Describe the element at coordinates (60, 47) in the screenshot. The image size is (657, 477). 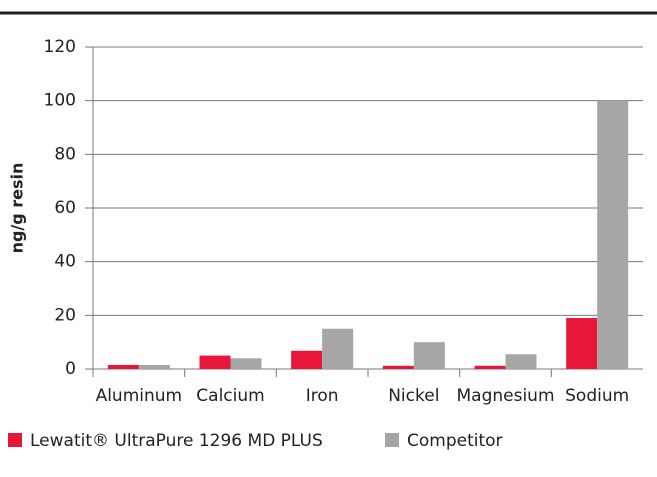
I see `y-tick-label: 120` at that location.